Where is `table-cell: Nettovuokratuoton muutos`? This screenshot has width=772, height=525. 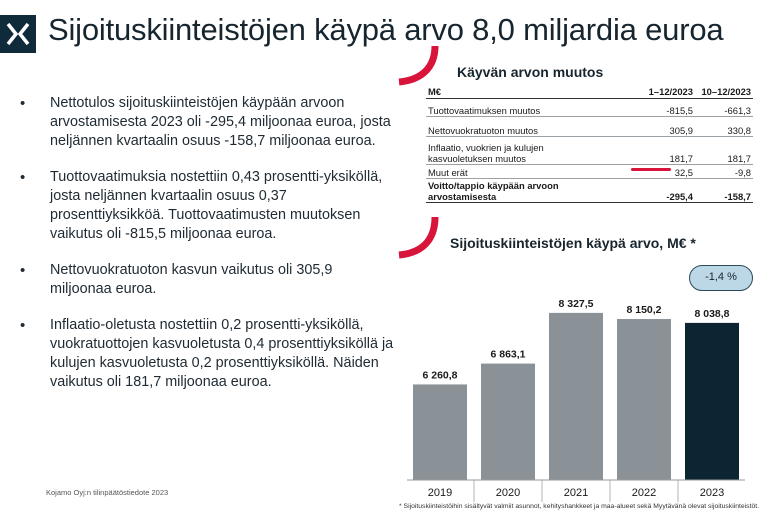 table-cell: Nettovuokratuoton muutos is located at coordinates (483, 130).